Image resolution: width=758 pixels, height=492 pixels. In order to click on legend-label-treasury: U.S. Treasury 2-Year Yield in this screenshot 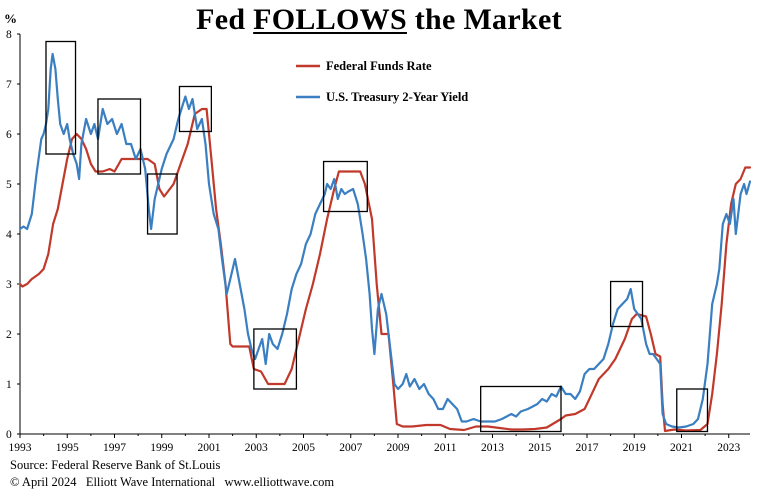, I will do `click(397, 97)`.